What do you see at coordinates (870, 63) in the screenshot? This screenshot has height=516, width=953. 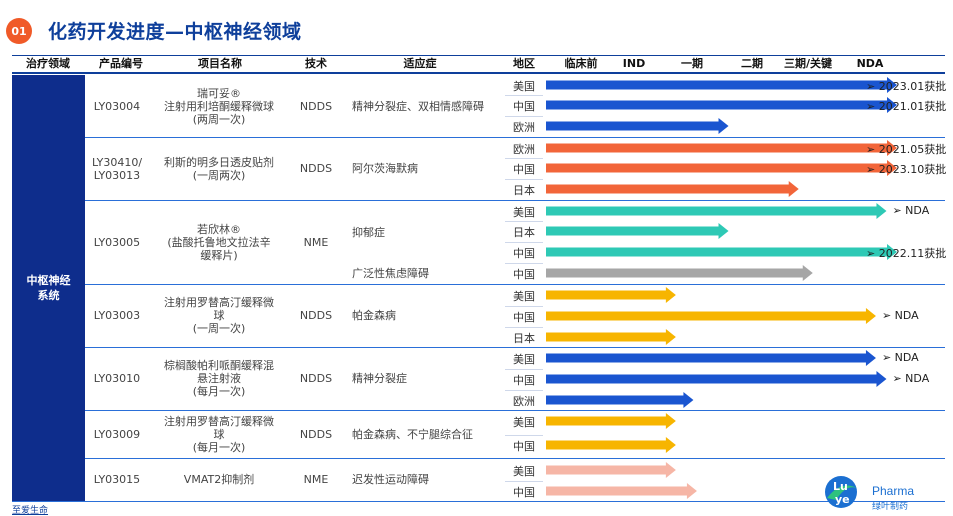 I see `header-nda: NDA` at bounding box center [870, 63].